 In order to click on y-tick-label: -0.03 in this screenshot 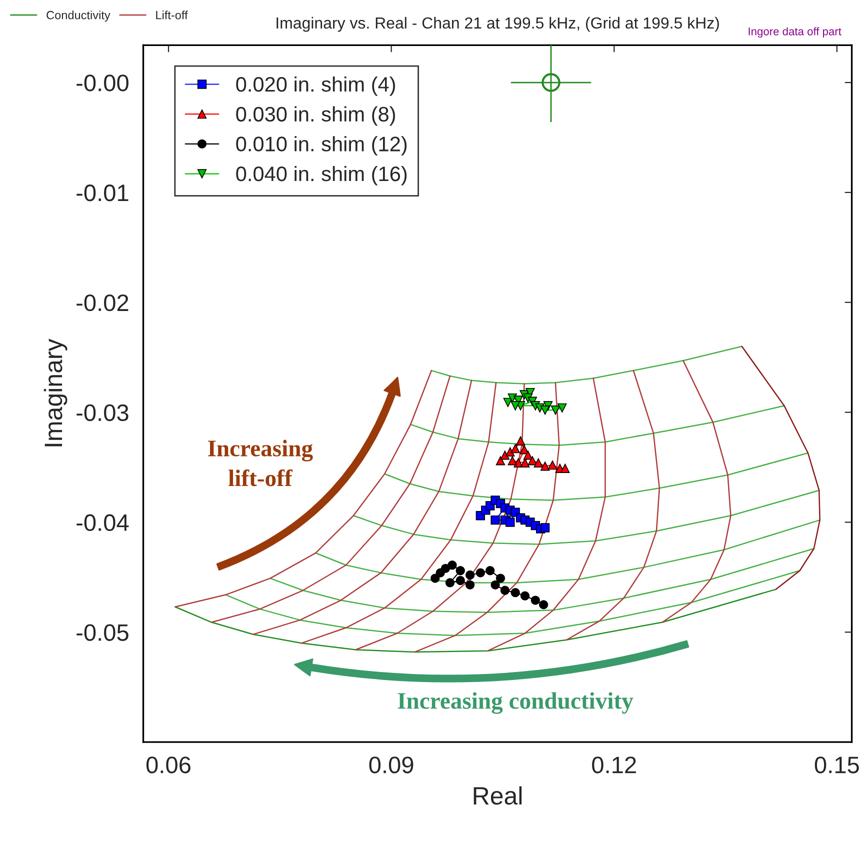, I will do `click(102, 413)`.